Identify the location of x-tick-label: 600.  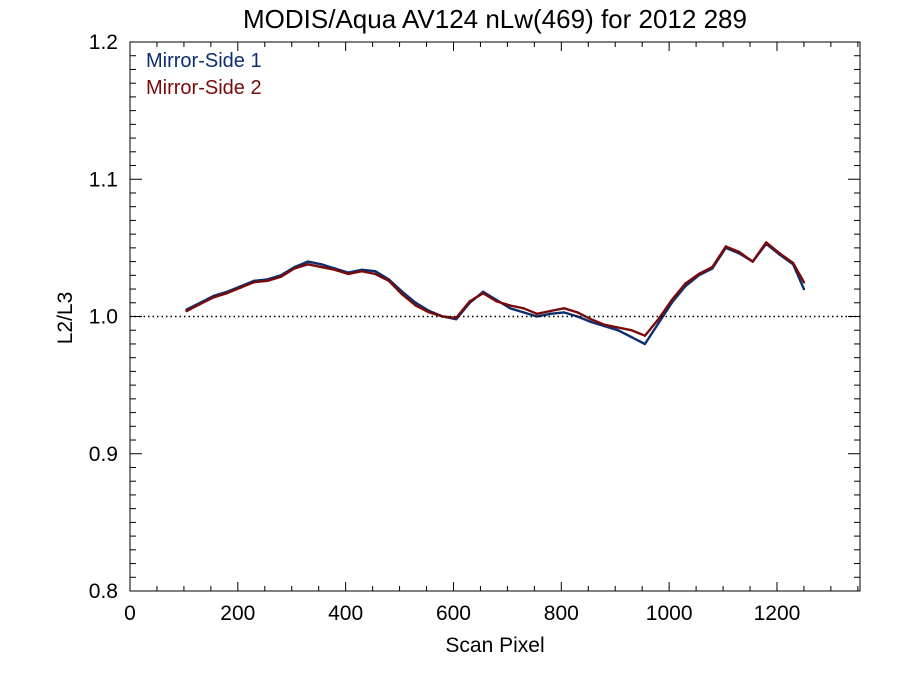
(453, 613).